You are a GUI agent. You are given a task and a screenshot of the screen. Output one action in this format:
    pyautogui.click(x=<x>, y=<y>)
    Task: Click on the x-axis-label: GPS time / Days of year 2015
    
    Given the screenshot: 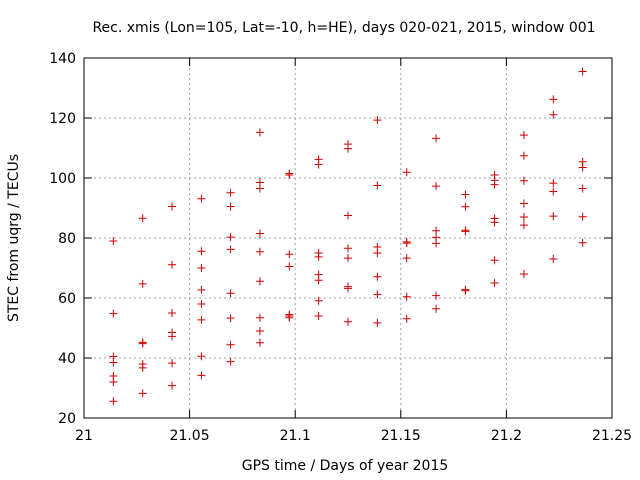 What is the action you would take?
    pyautogui.click(x=345, y=466)
    